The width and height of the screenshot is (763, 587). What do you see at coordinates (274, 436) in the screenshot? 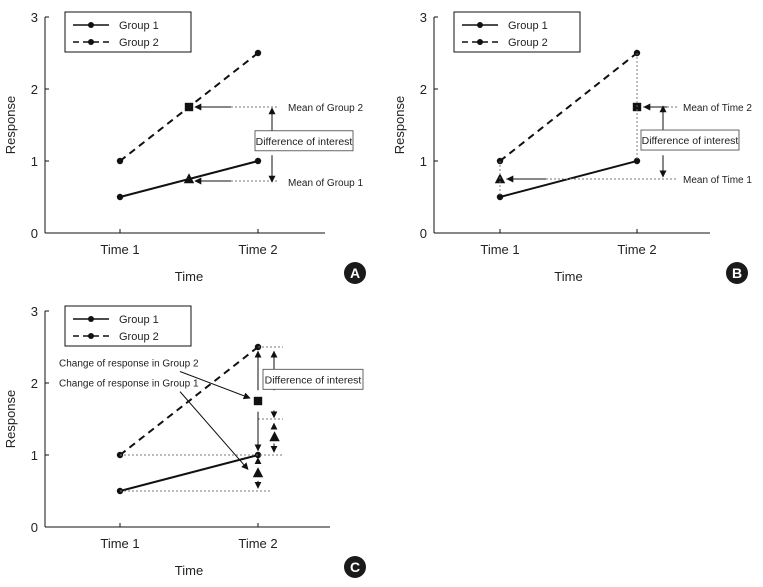
I see `difference-marker` at bounding box center [274, 436].